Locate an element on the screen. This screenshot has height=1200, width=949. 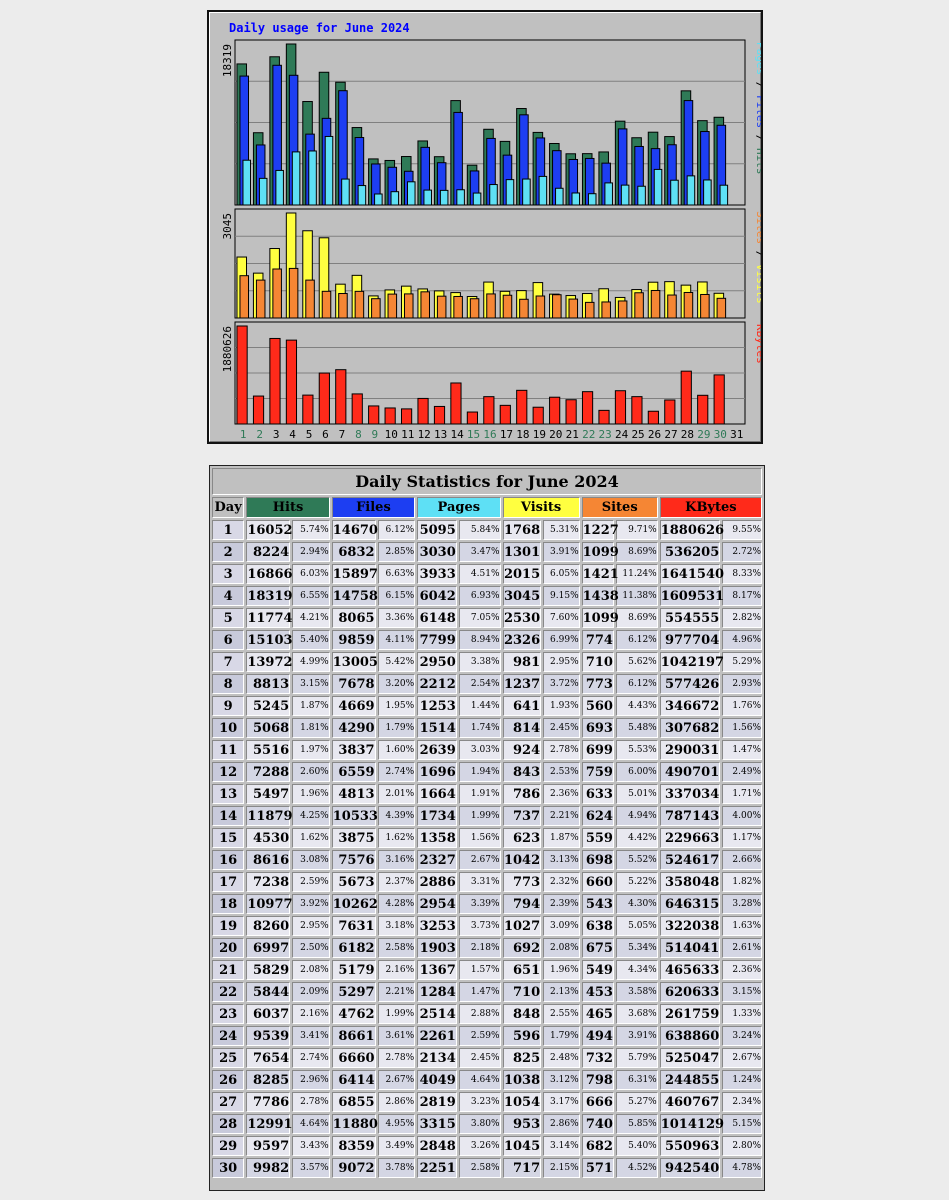
cell-pages: 5095 is located at coordinates (437, 530).